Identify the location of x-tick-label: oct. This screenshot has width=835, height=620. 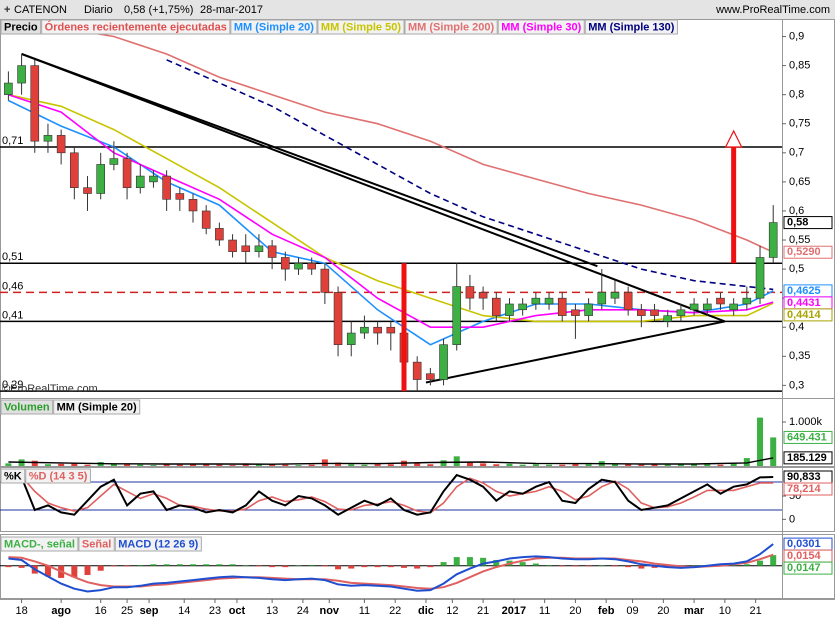
(237, 611).